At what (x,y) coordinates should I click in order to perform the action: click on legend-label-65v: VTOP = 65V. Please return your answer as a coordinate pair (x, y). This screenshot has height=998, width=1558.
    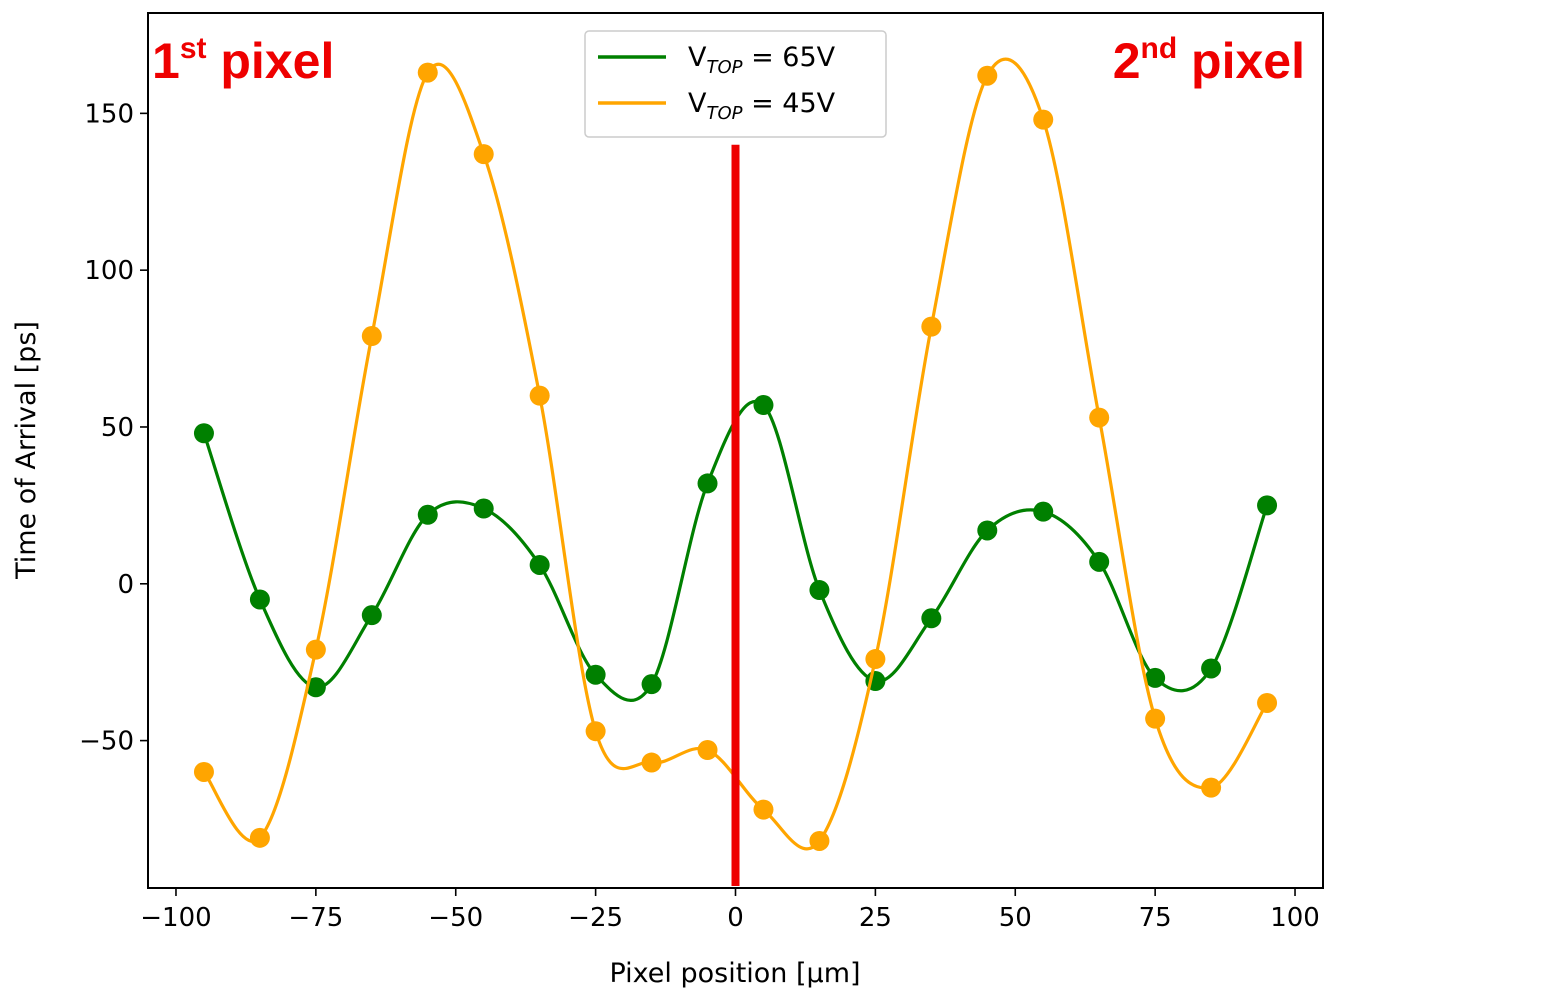
    Looking at the image, I should click on (762, 60).